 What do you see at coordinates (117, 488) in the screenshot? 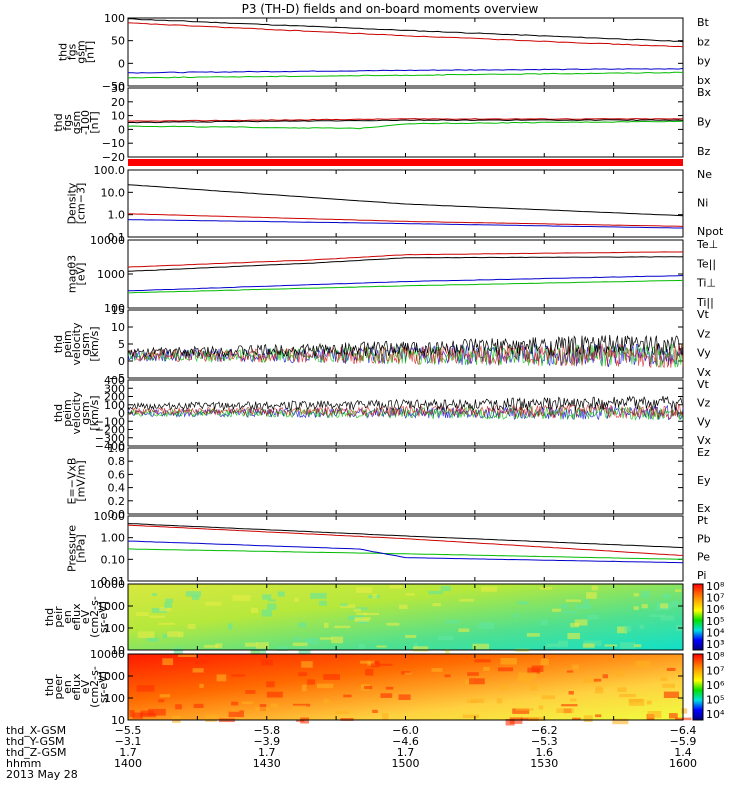
I see `y-tick-label: 0.4` at bounding box center [117, 488].